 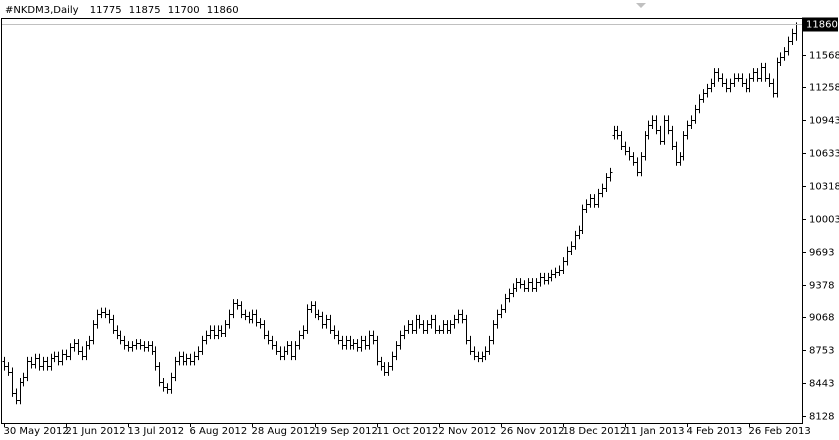 I want to click on last-open: 11775, so click(x=106, y=10).